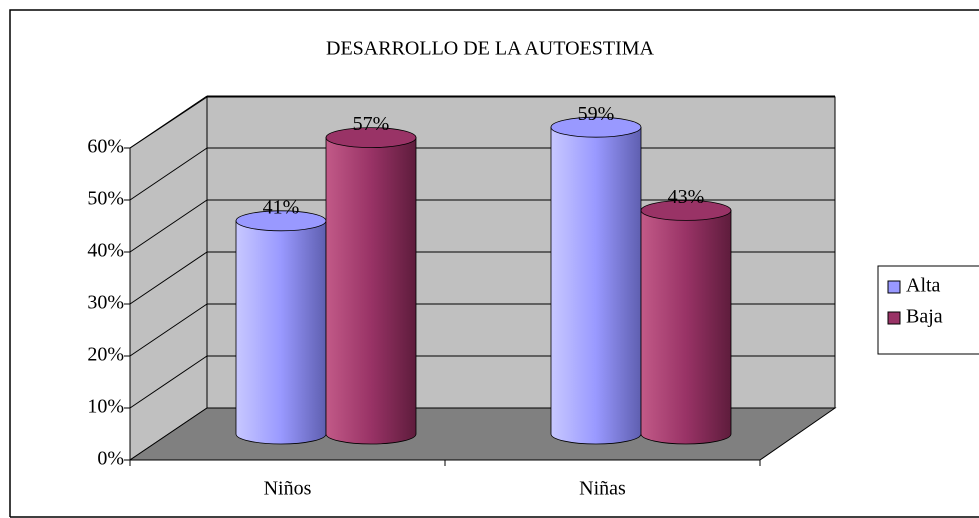  Describe the element at coordinates (371, 124) in the screenshot. I see `value-label: 57%` at that location.